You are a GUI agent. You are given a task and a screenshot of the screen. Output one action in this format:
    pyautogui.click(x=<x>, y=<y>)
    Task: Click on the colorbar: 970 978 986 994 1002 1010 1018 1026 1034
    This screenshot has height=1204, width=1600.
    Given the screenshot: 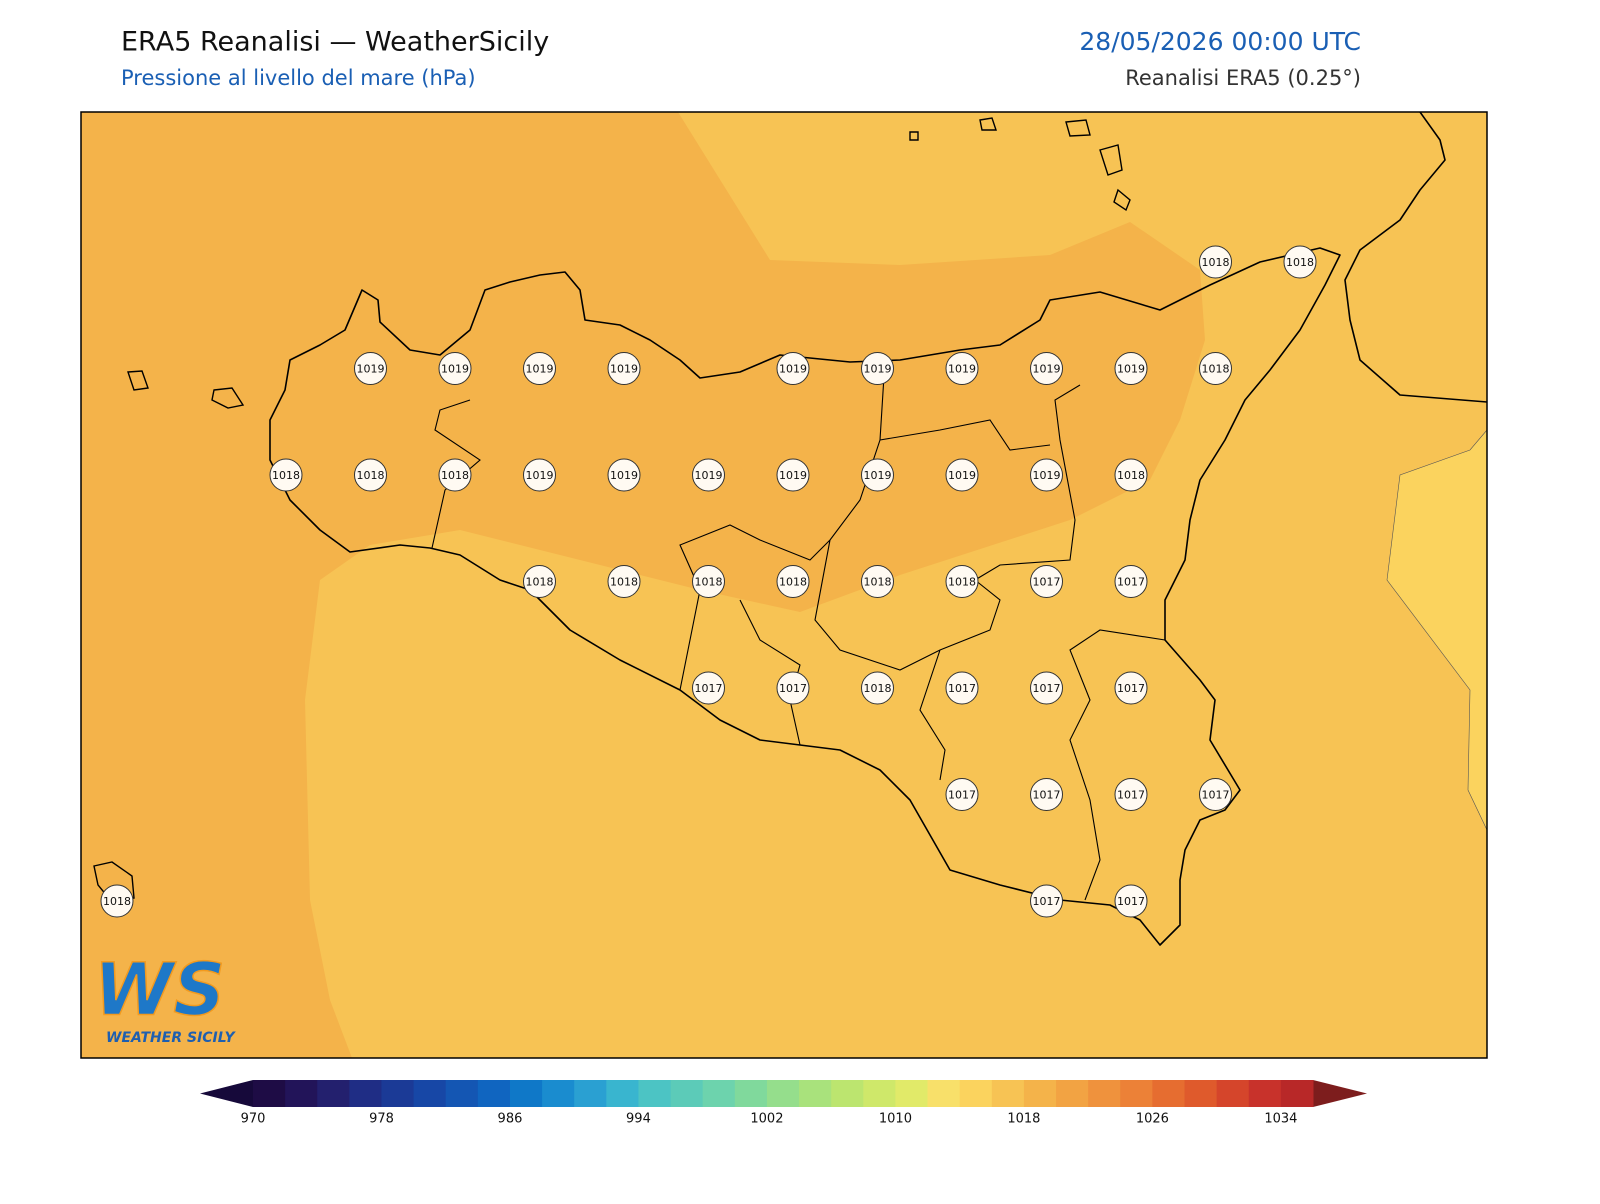 What is the action you would take?
    pyautogui.click(x=783, y=1103)
    